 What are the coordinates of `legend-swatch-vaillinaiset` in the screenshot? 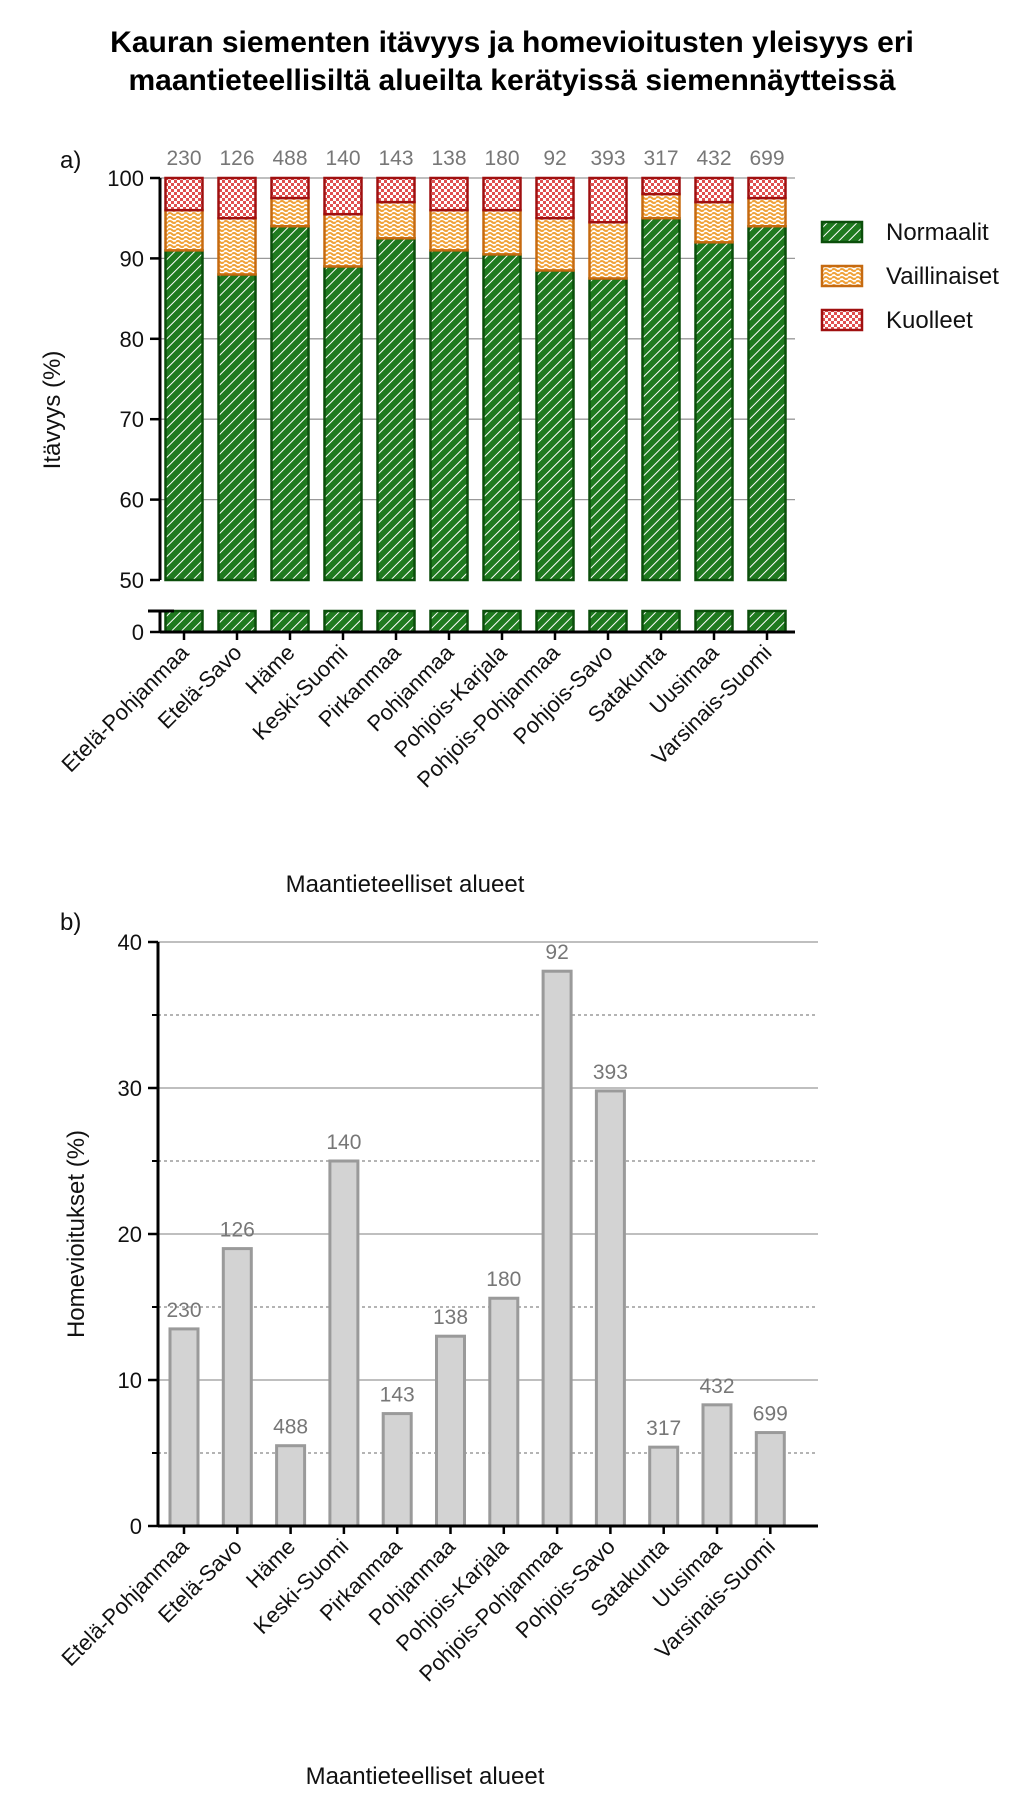 It's located at (842, 276).